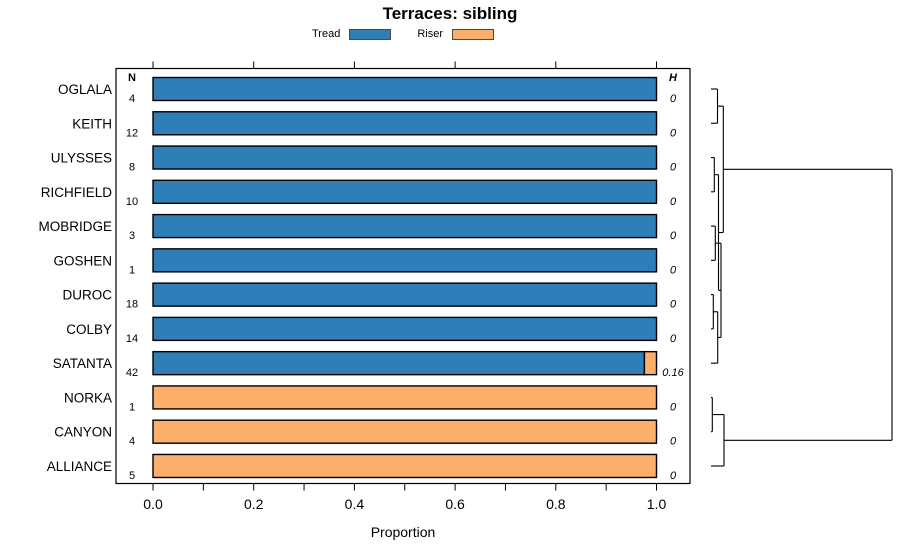 The width and height of the screenshot is (900, 560). What do you see at coordinates (673, 78) in the screenshot?
I see `h-column-header: H` at bounding box center [673, 78].